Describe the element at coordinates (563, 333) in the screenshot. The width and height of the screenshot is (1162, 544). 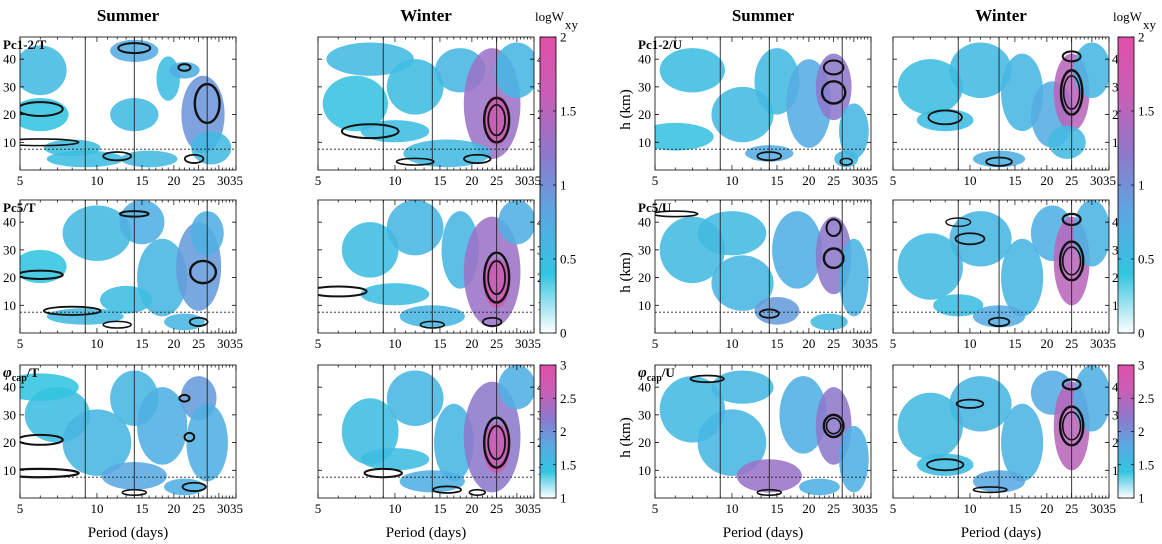
I see `colorbar-tick-label: 0` at that location.